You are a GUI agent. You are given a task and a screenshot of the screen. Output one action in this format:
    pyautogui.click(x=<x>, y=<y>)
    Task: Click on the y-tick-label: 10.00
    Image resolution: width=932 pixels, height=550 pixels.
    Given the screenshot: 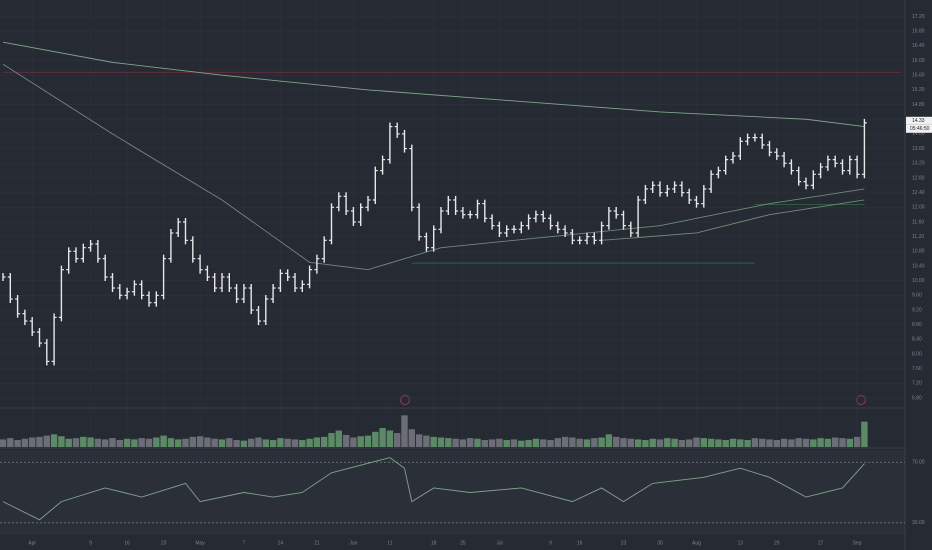 What is the action you would take?
    pyautogui.click(x=918, y=281)
    